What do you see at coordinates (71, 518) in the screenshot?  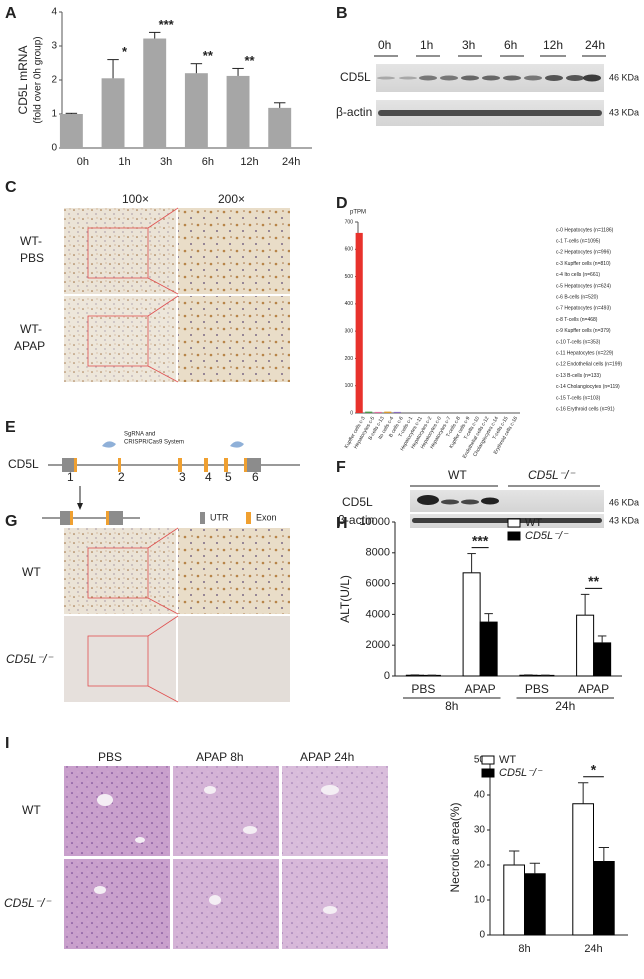 I see `exon` at bounding box center [71, 518].